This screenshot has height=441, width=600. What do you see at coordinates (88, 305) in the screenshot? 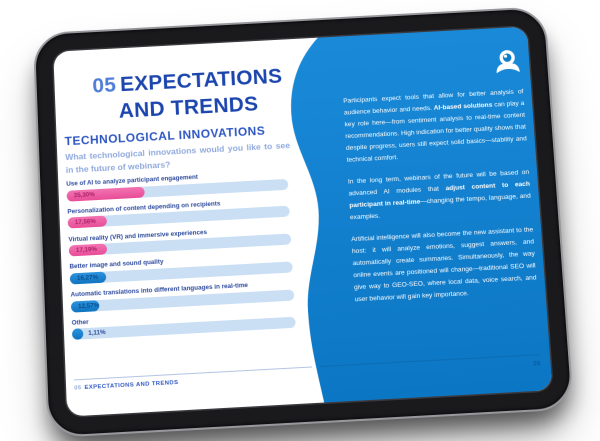
I see `bar-value: 12,57%` at bounding box center [88, 305].